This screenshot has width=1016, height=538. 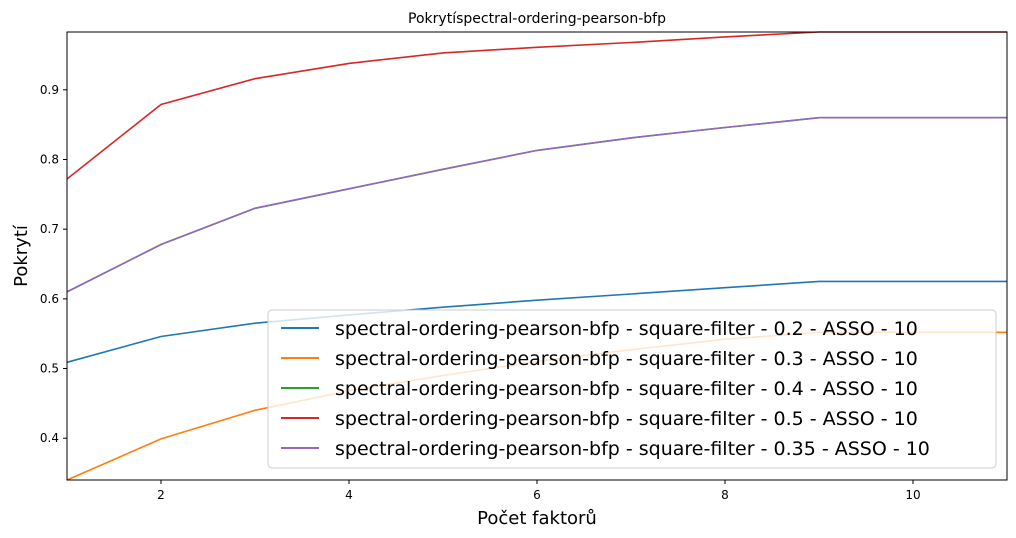 What do you see at coordinates (537, 19) in the screenshot?
I see `chart-title: Pokrytíspectral-ordering-pearson-bfp` at bounding box center [537, 19].